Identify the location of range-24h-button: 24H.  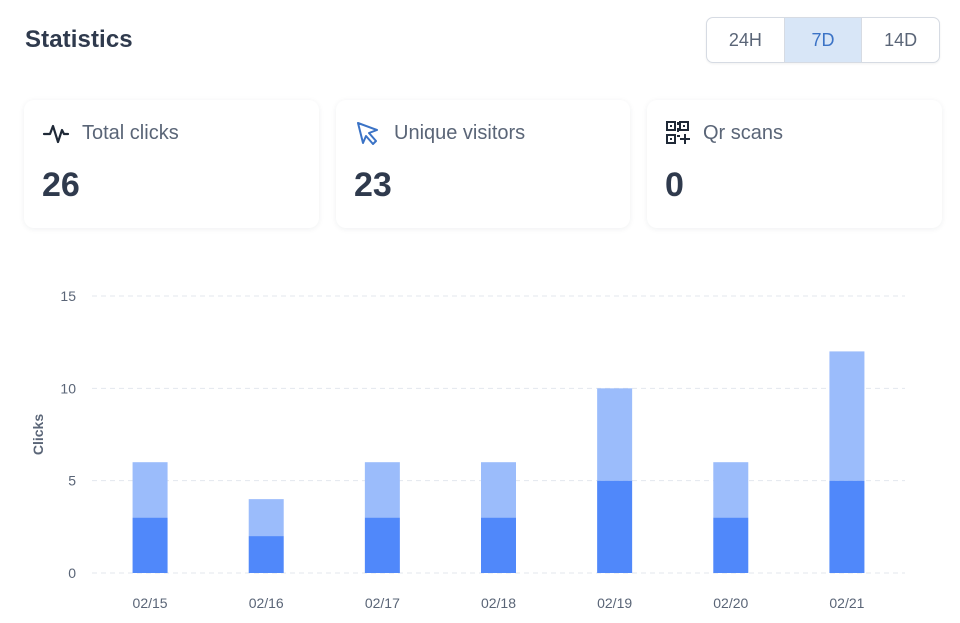
(746, 40).